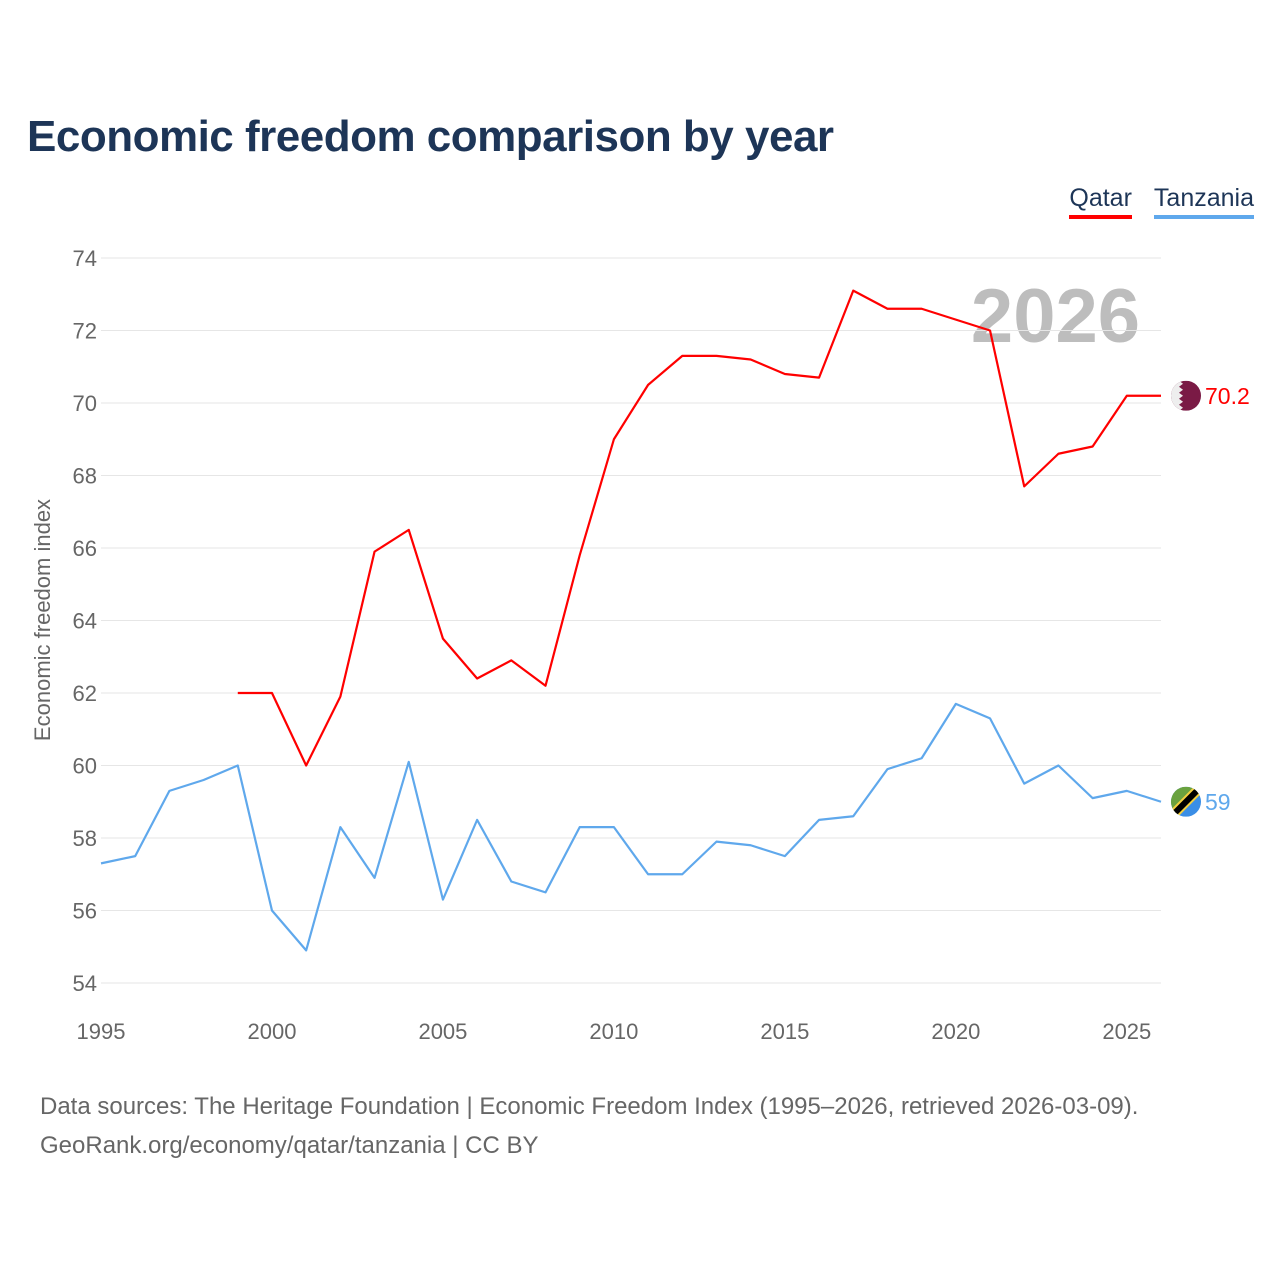 Image resolution: width=1280 pixels, height=1280 pixels. What do you see at coordinates (85, 983) in the screenshot?
I see `y-tick-label: 54` at bounding box center [85, 983].